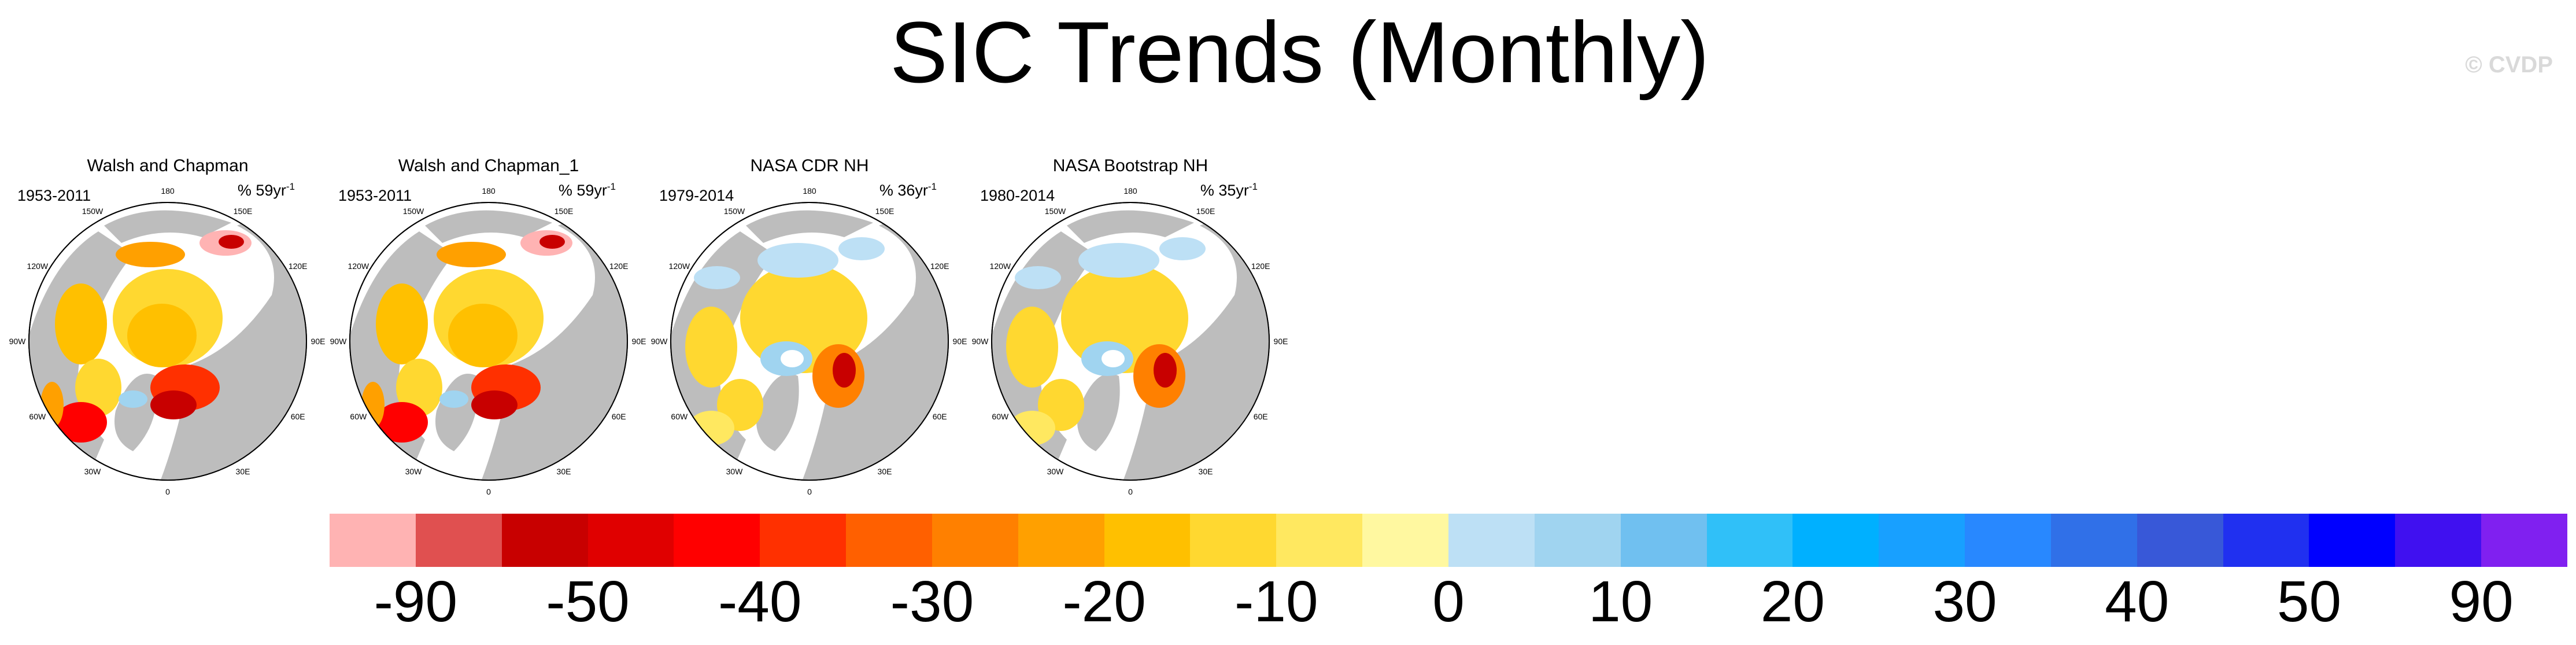 This screenshot has height=645, width=2576. I want to click on figure-title: SIC Trends (Monthly), so click(1299, 52).